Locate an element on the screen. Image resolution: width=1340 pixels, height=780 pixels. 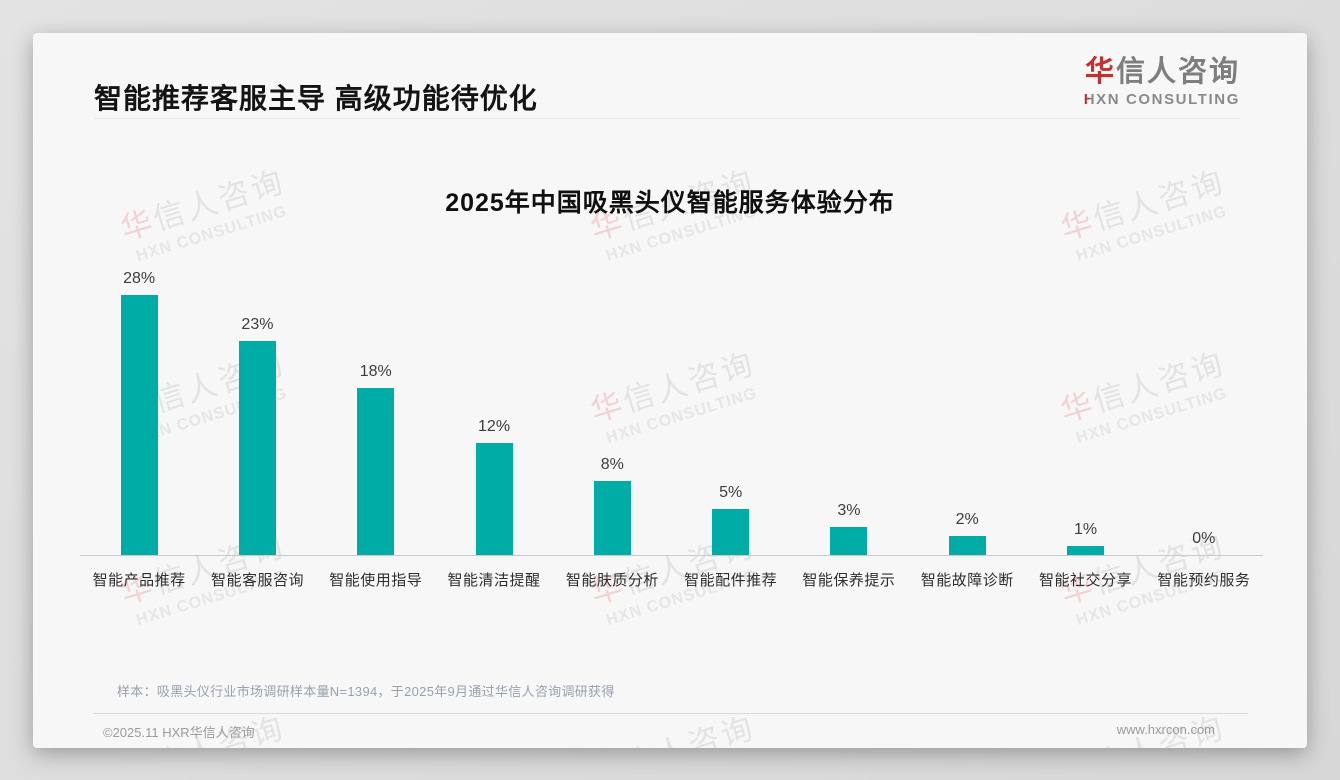
bar-slot: 0% is located at coordinates (1204, 542).